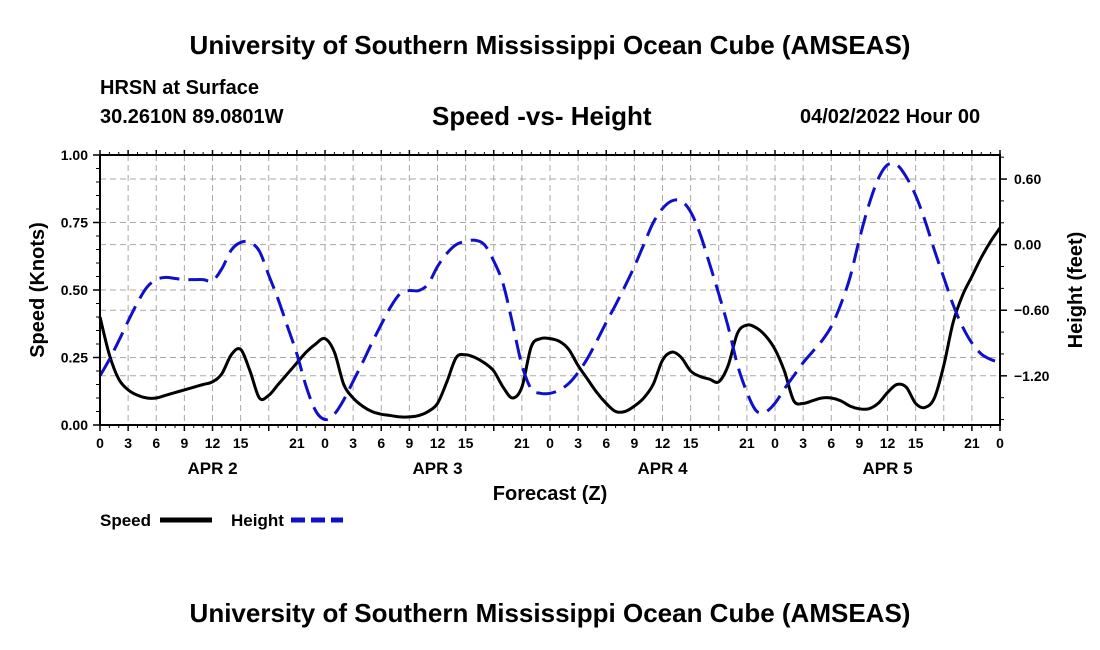 Image resolution: width=1100 pixels, height=650 pixels. Describe the element at coordinates (662, 468) in the screenshot. I see `day-label: APR 4` at that location.